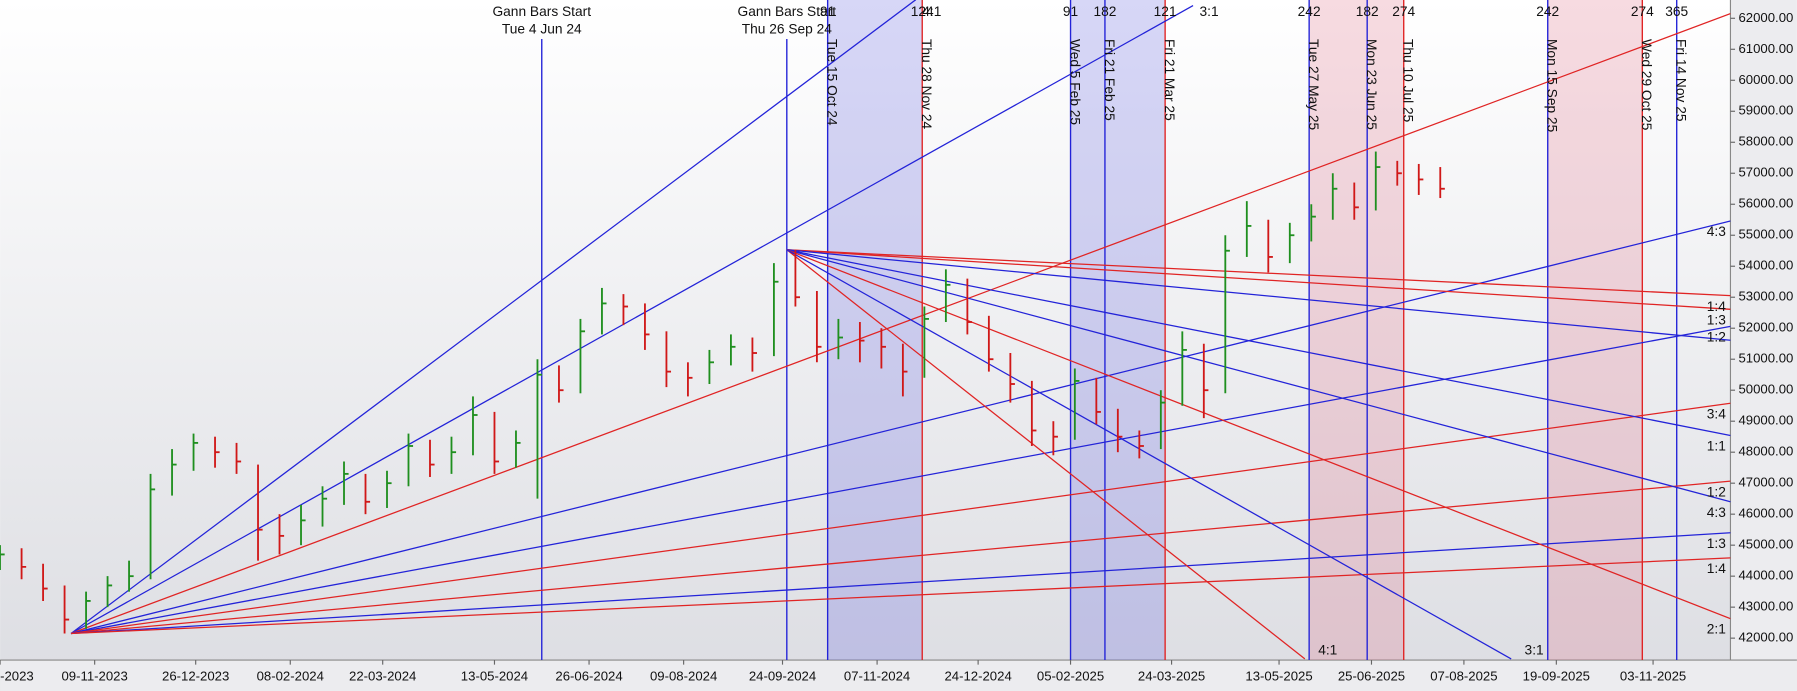 The image size is (1797, 691). What do you see at coordinates (831, 82) in the screenshot?
I see `vertical-line-label: Tue 15 Oct 24` at bounding box center [831, 82].